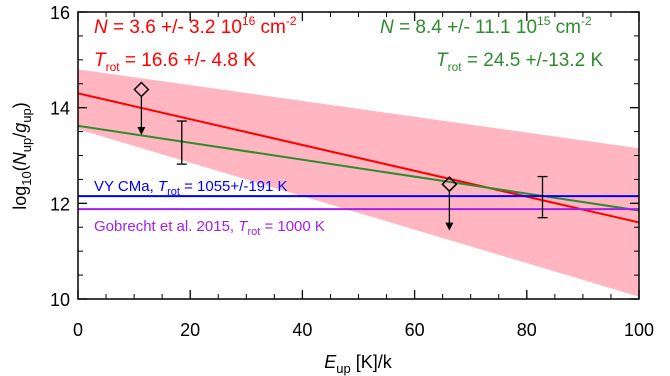 The height and width of the screenshot is (376, 670). What do you see at coordinates (209, 228) in the screenshot?
I see `annotation-purple: Gobrecht et al. 2015, Trot = 1000 K` at bounding box center [209, 228].